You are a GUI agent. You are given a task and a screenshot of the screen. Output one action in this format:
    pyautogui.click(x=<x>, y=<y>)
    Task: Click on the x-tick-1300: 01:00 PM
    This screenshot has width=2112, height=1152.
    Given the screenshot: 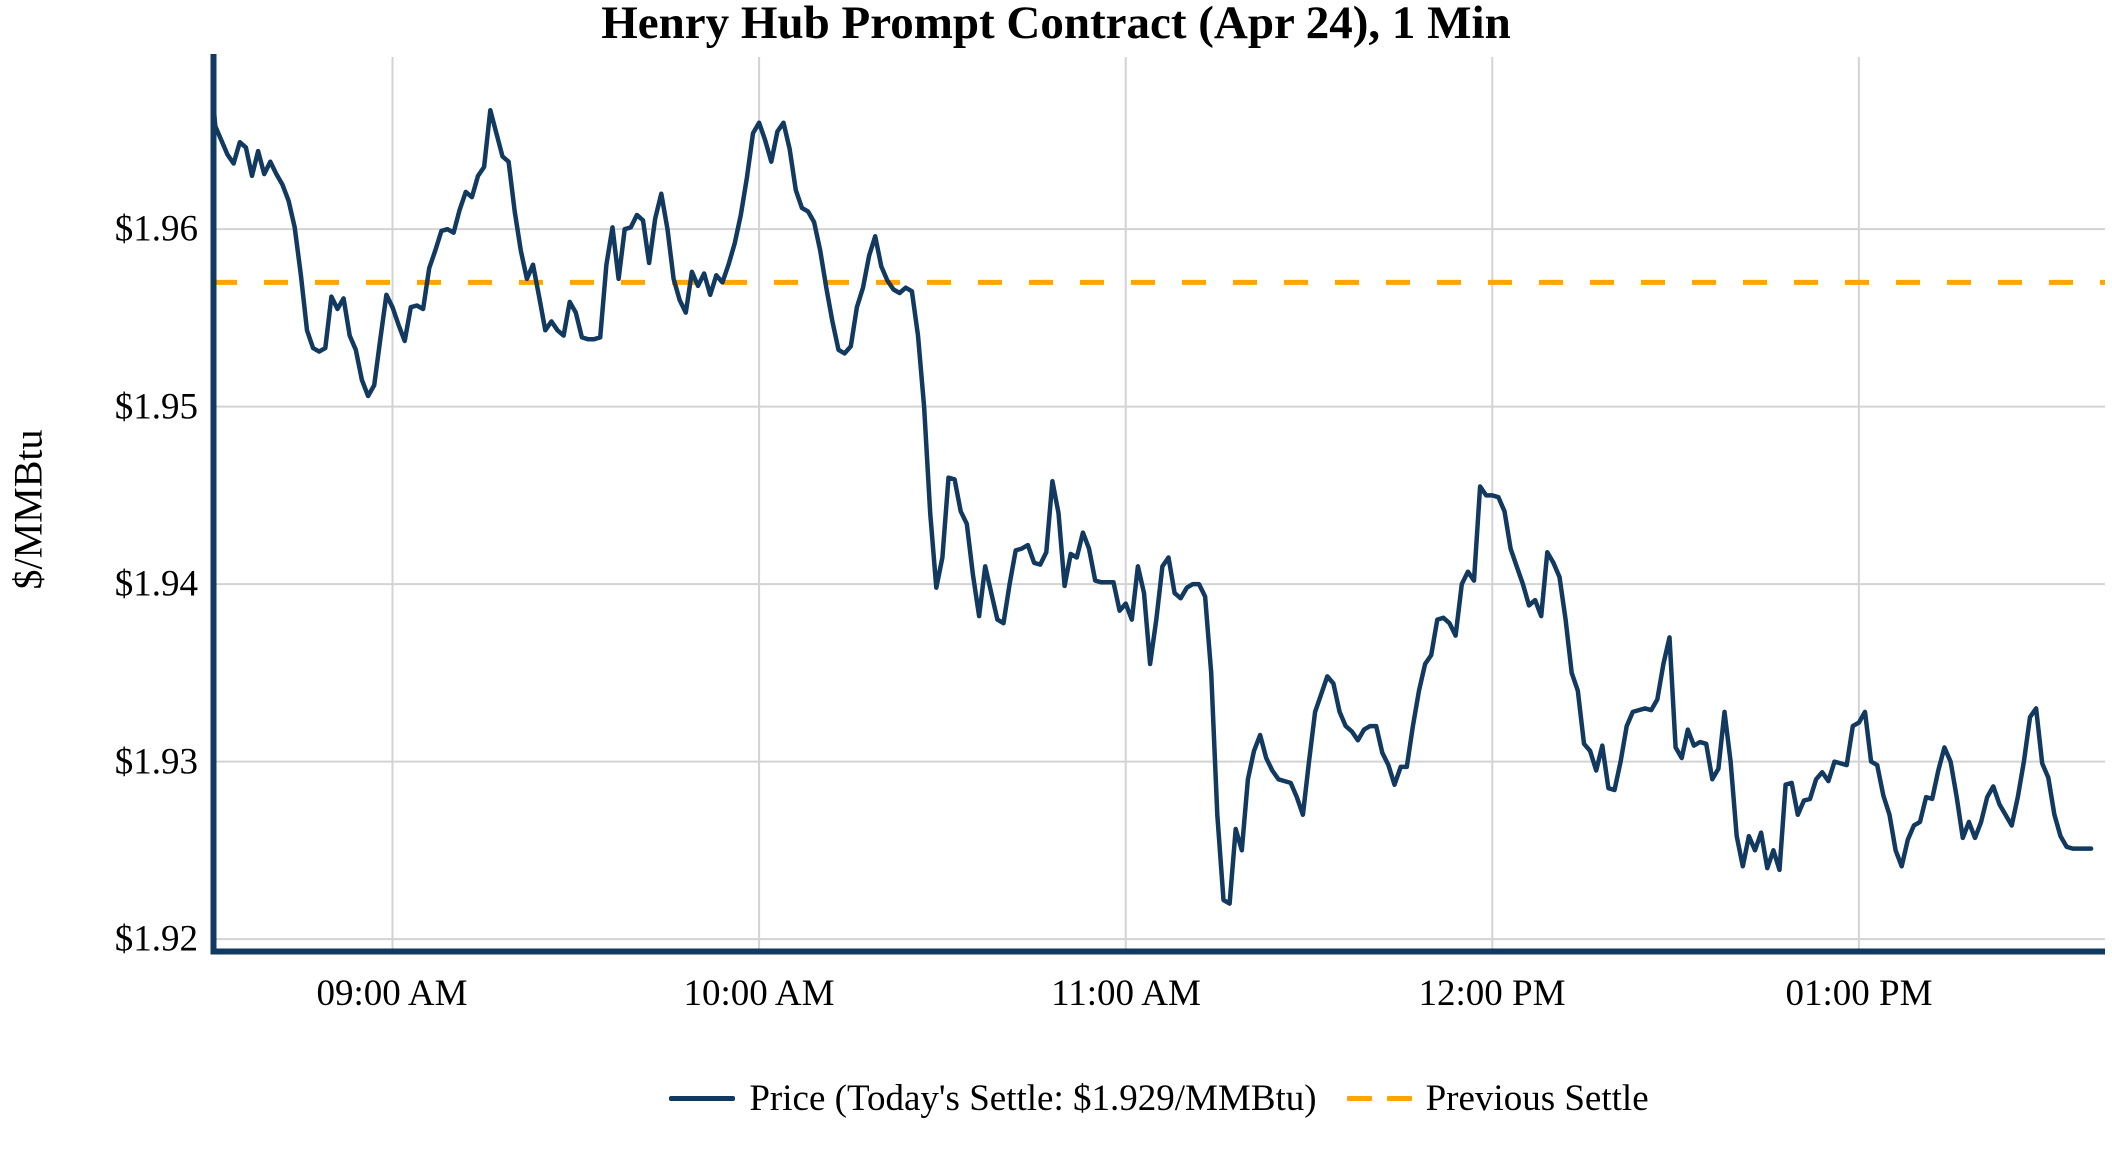 What is the action you would take?
    pyautogui.click(x=1859, y=993)
    